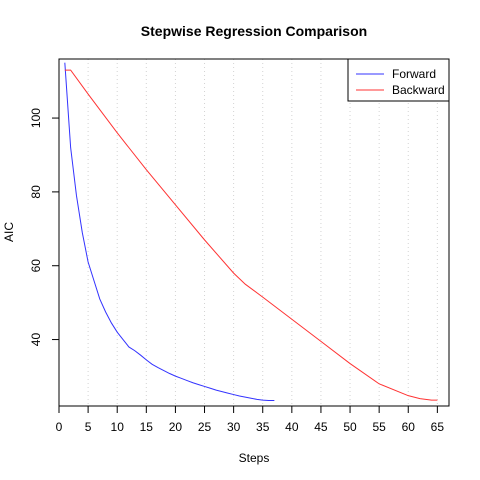 This screenshot has height=480, width=480. Describe the element at coordinates (292, 427) in the screenshot. I see `x-tick-label: 40` at that location.